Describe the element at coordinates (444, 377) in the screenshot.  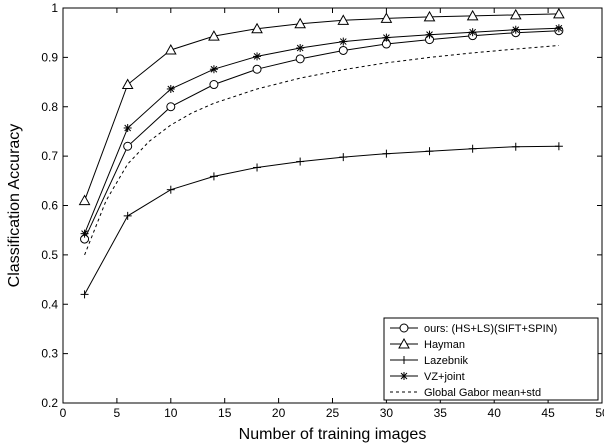
I see `legend-label: VZ+joint` at that location.